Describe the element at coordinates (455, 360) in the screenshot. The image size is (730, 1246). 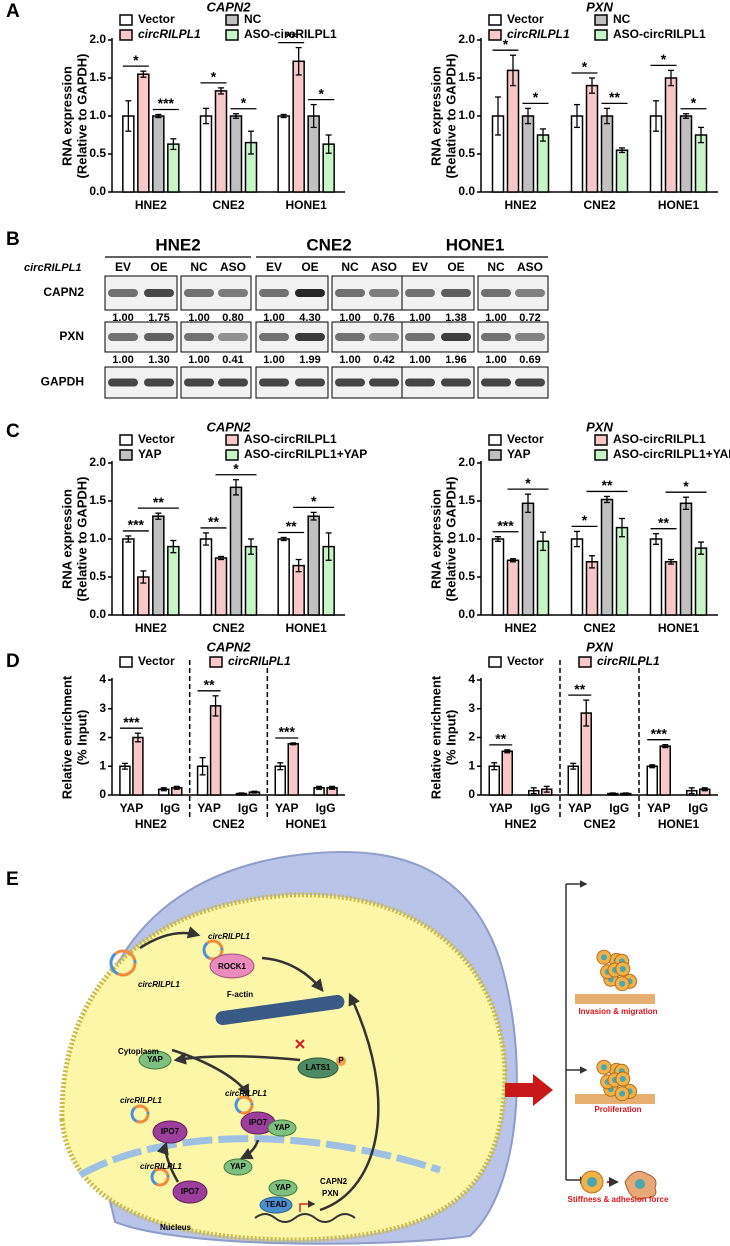
I see `quant-label: 1.96` at that location.